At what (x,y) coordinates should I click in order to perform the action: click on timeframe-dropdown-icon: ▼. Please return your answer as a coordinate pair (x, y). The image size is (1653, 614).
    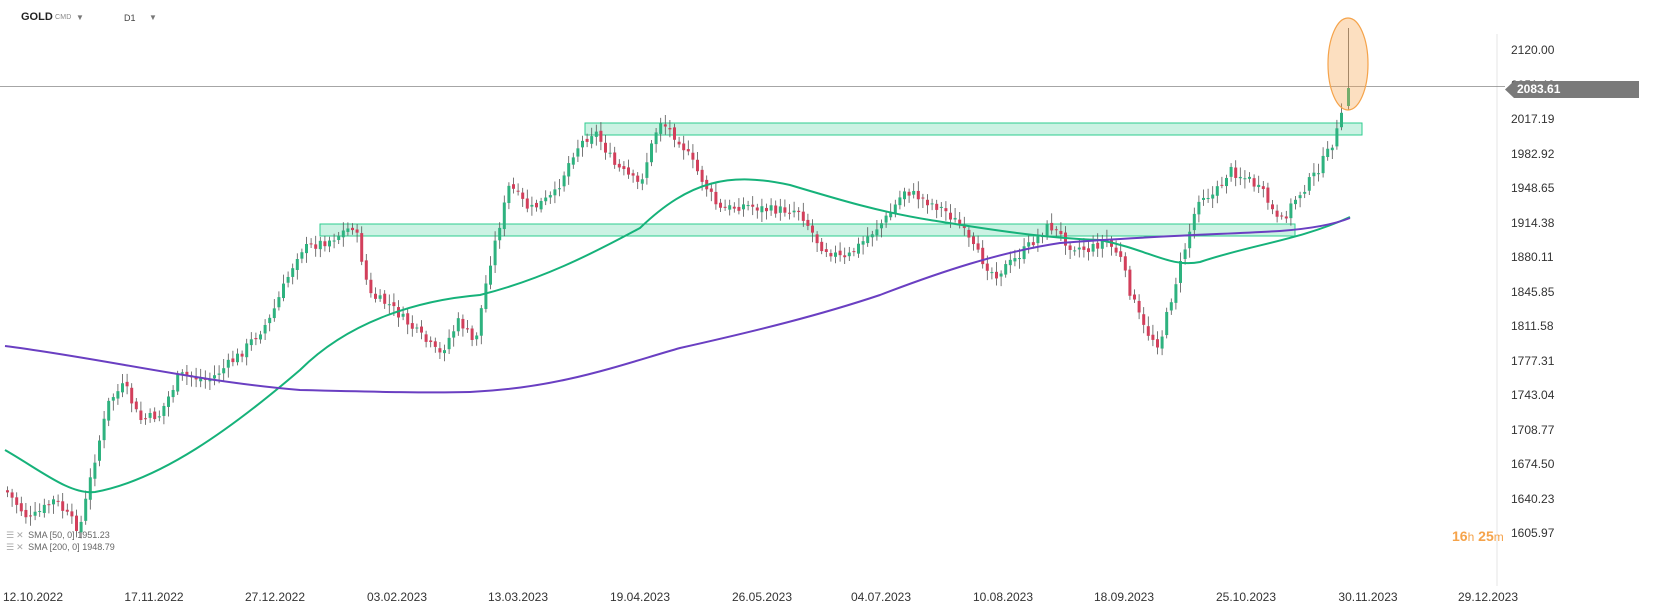
    Looking at the image, I should click on (153, 17).